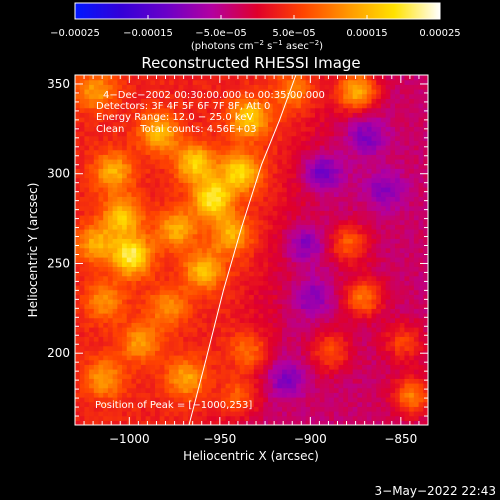 Image resolution: width=500 pixels, height=500 pixels. I want to click on x-tick-label: −950, so click(219, 439).